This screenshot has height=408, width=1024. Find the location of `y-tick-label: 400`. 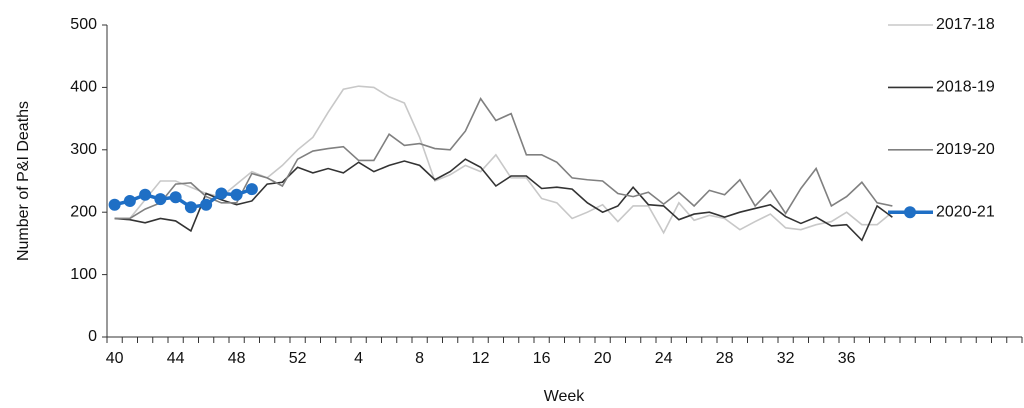

y-tick-label: 400 is located at coordinates (83, 87).